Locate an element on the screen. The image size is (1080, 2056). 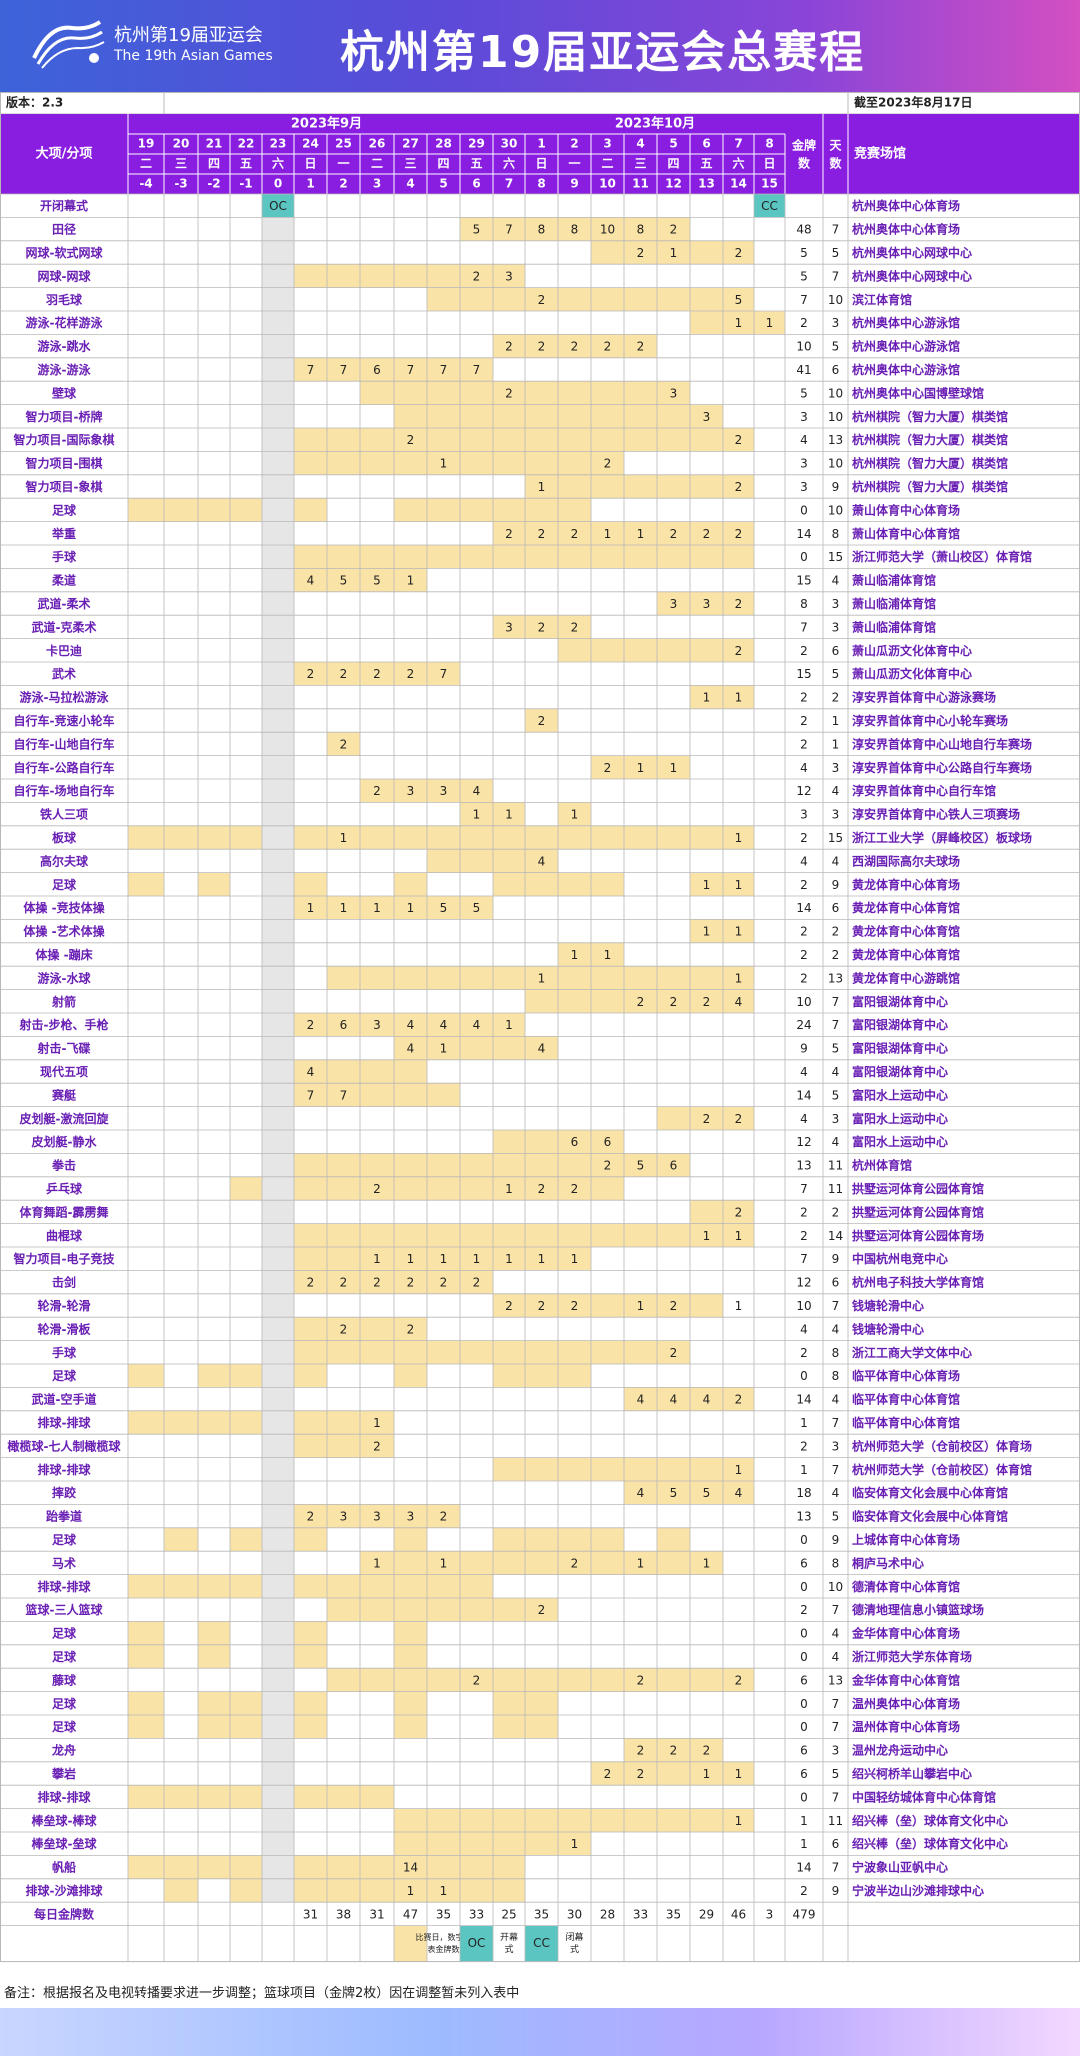
row-days: 7 is located at coordinates (836, 1025).